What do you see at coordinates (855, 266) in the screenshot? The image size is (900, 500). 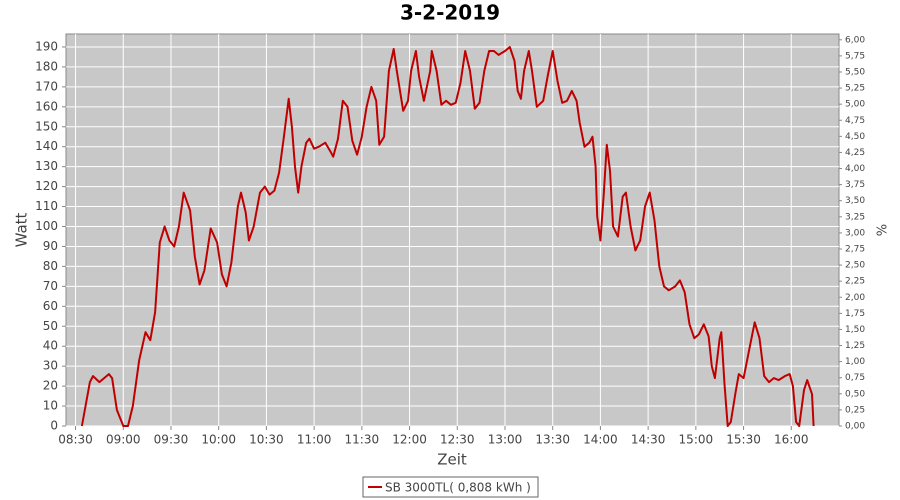 I see `y2-tick-label: 2,50` at bounding box center [855, 266].